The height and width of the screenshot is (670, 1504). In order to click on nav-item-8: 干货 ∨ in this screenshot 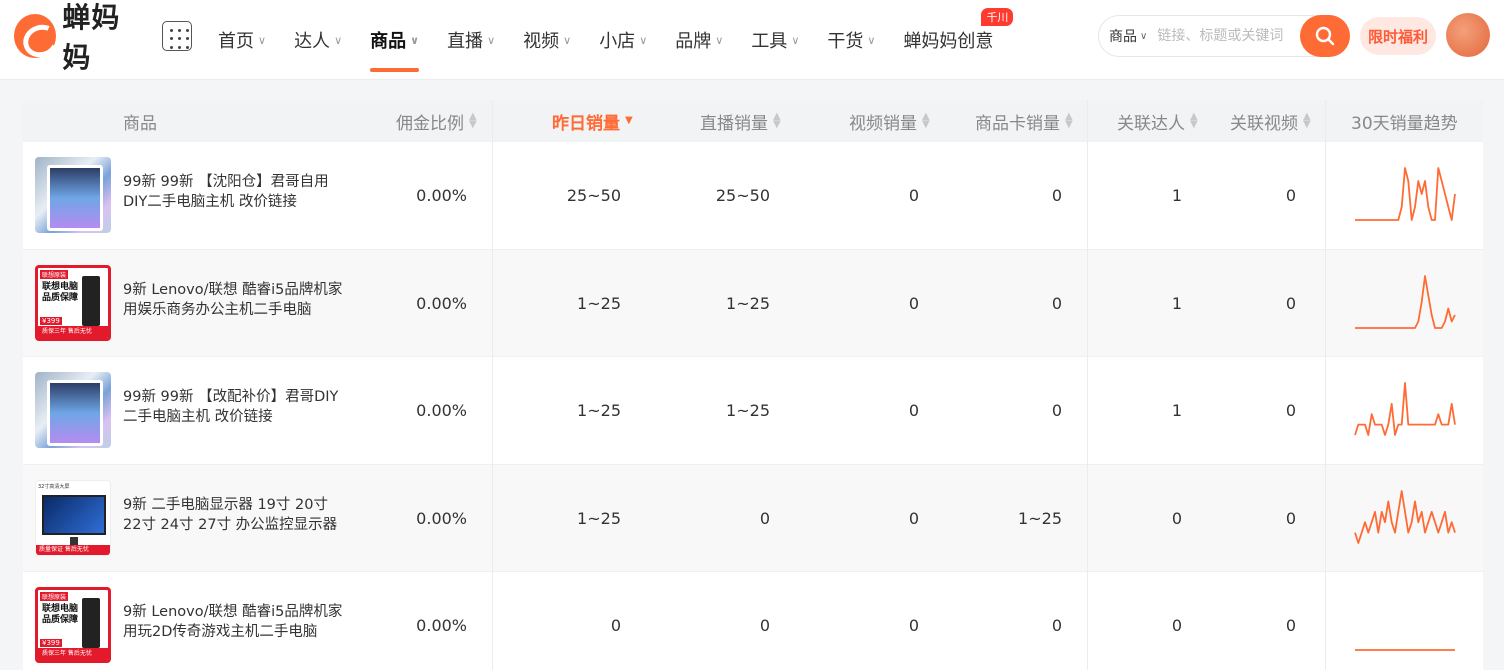, I will do `click(851, 40)`.